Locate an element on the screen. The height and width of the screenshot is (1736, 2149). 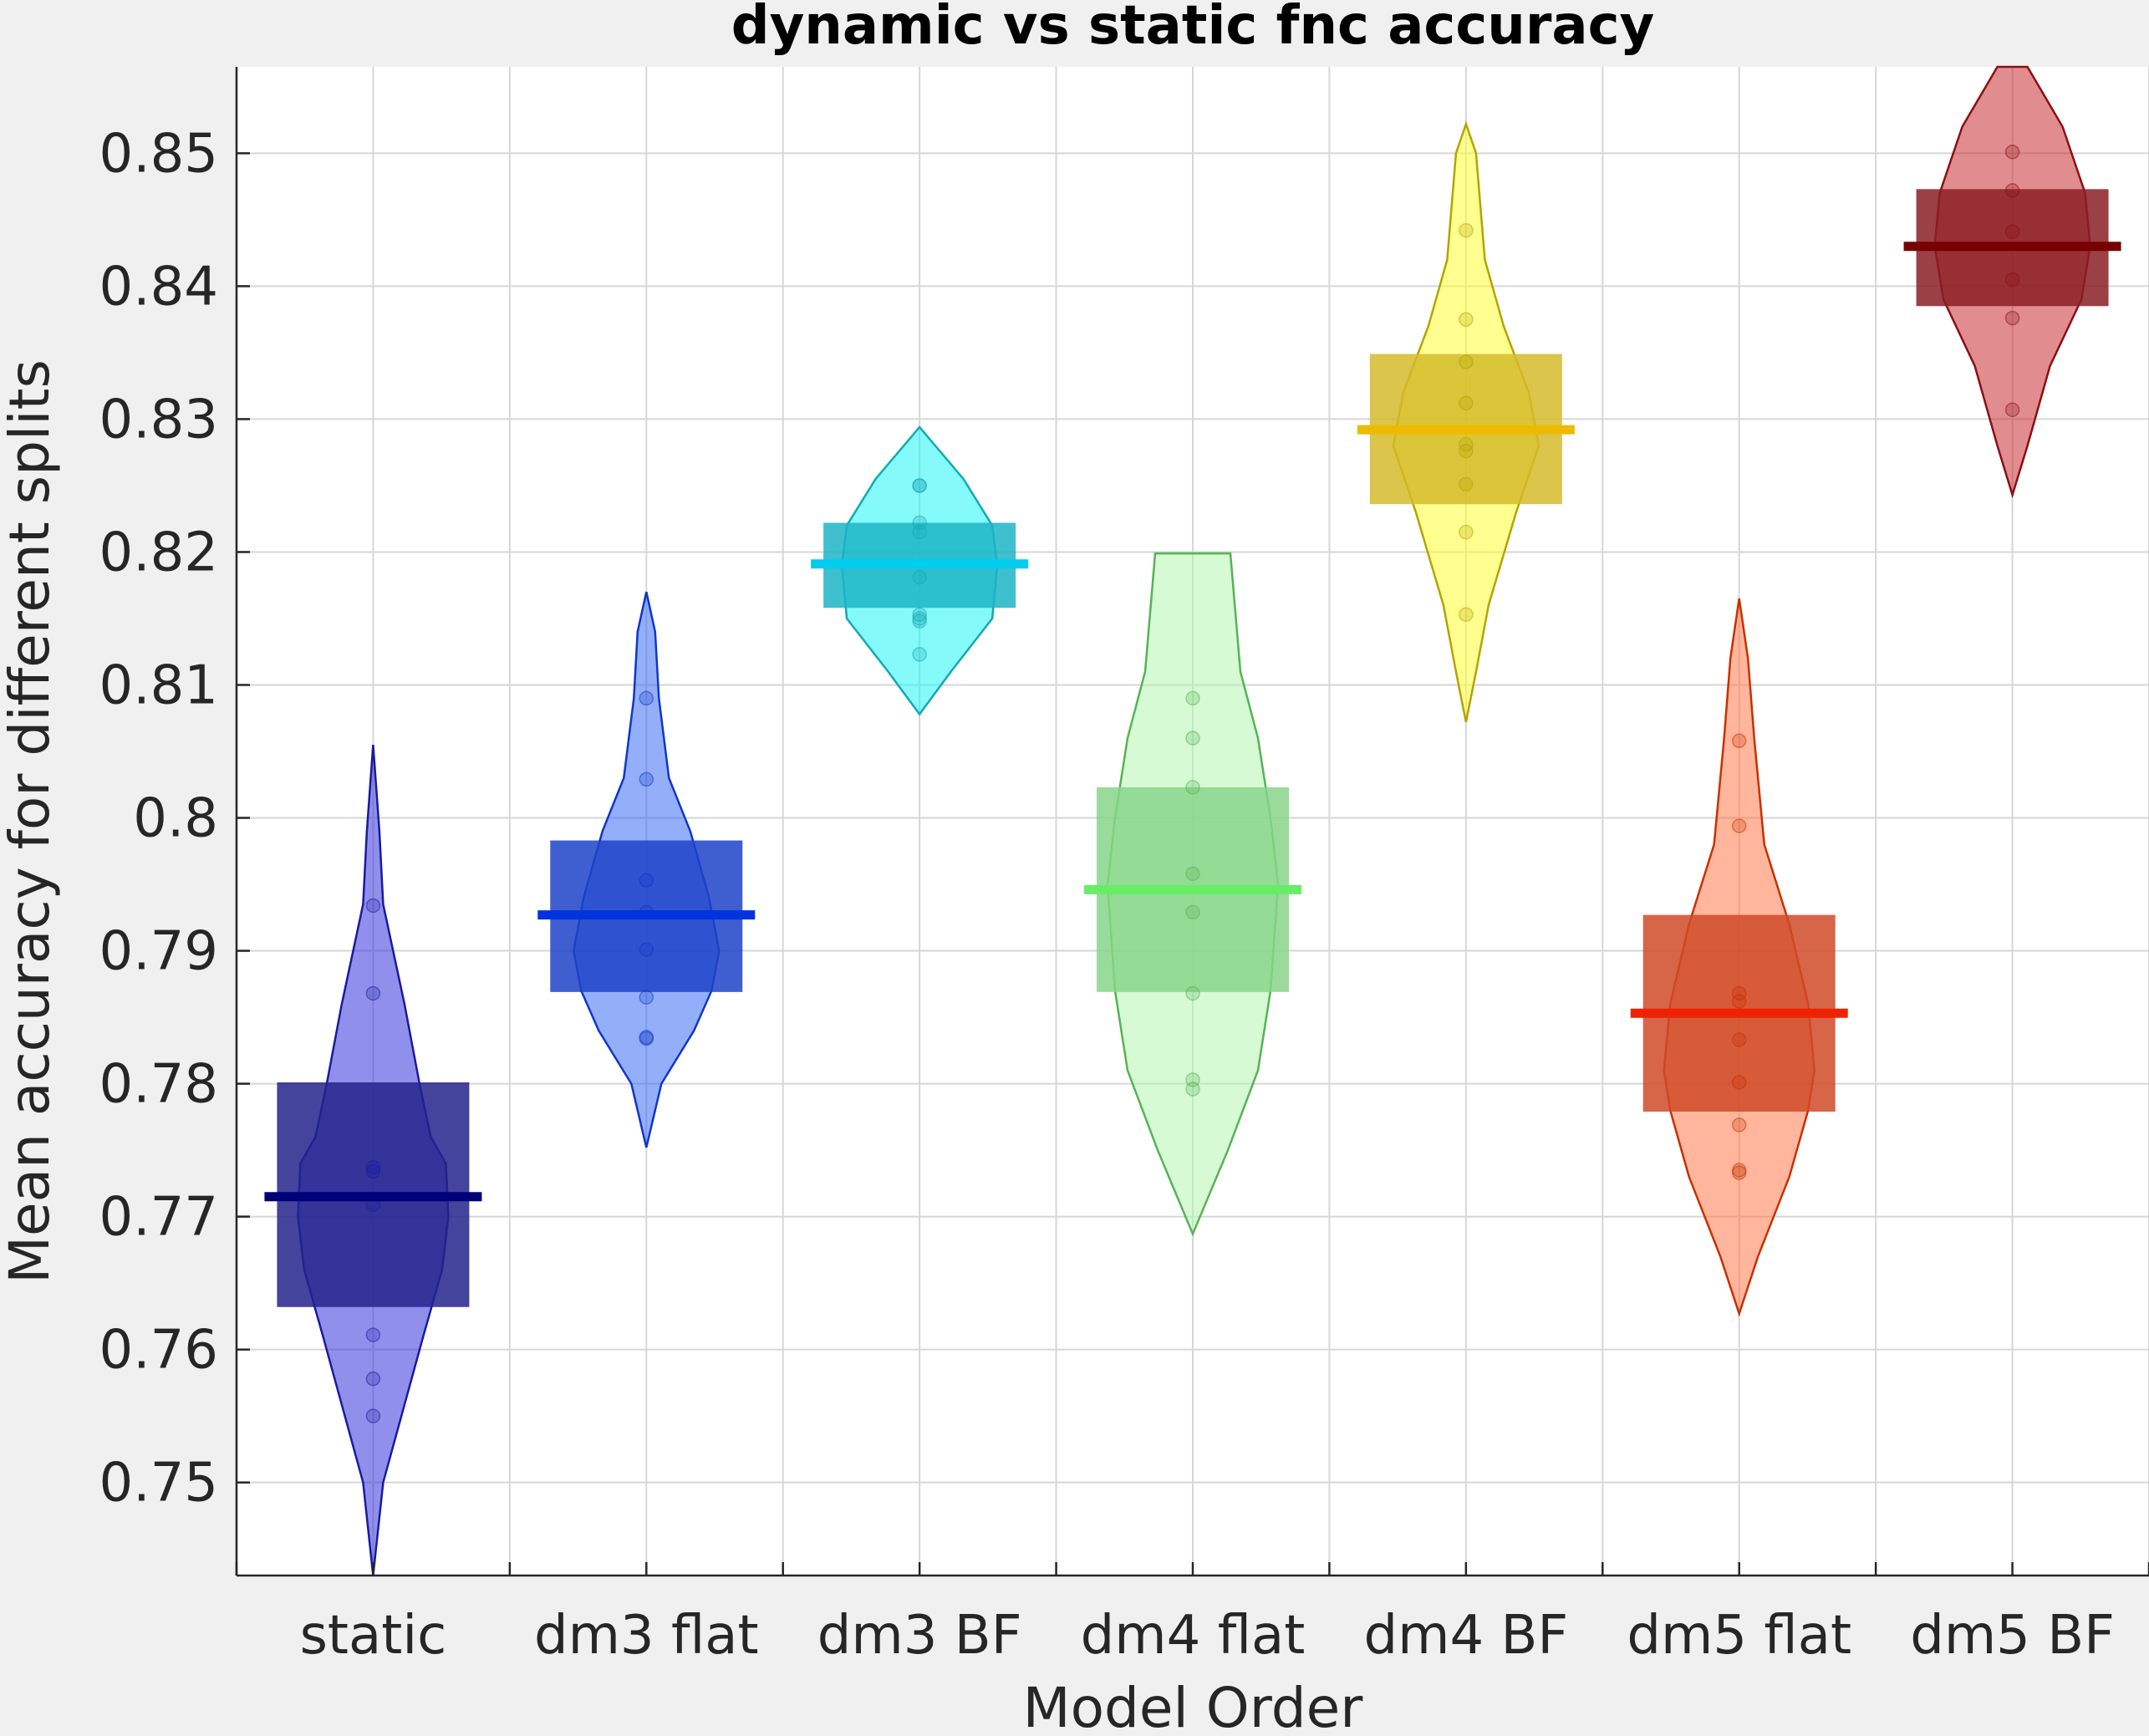
x-axis-label: Model Order is located at coordinates (1193, 1706).